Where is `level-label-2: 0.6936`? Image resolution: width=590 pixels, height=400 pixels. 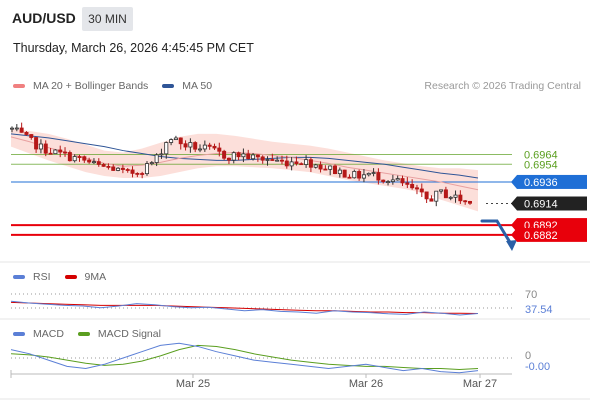
level-label-2: 0.6936 is located at coordinates (541, 183).